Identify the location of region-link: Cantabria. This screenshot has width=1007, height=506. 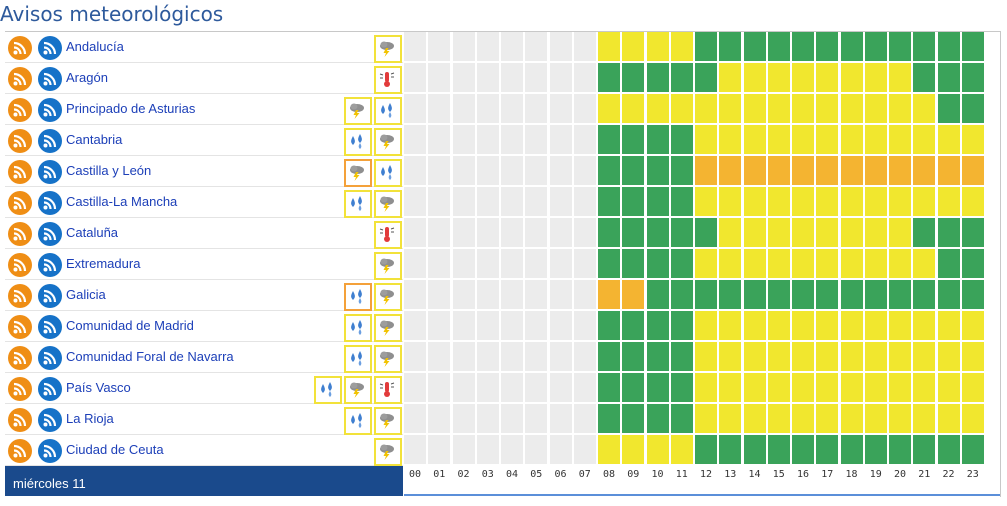
(94, 139).